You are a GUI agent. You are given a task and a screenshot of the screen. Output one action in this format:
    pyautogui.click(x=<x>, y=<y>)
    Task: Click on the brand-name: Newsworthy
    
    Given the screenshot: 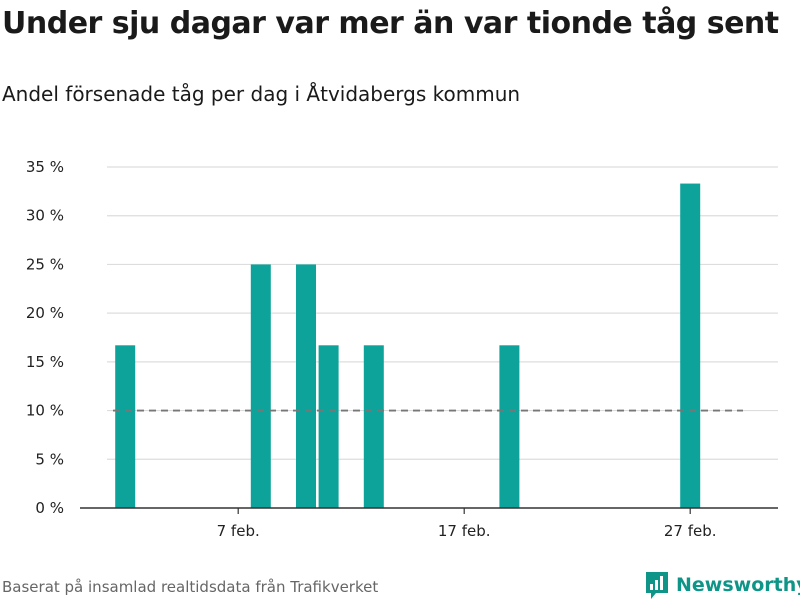 What is the action you would take?
    pyautogui.click(x=738, y=585)
    